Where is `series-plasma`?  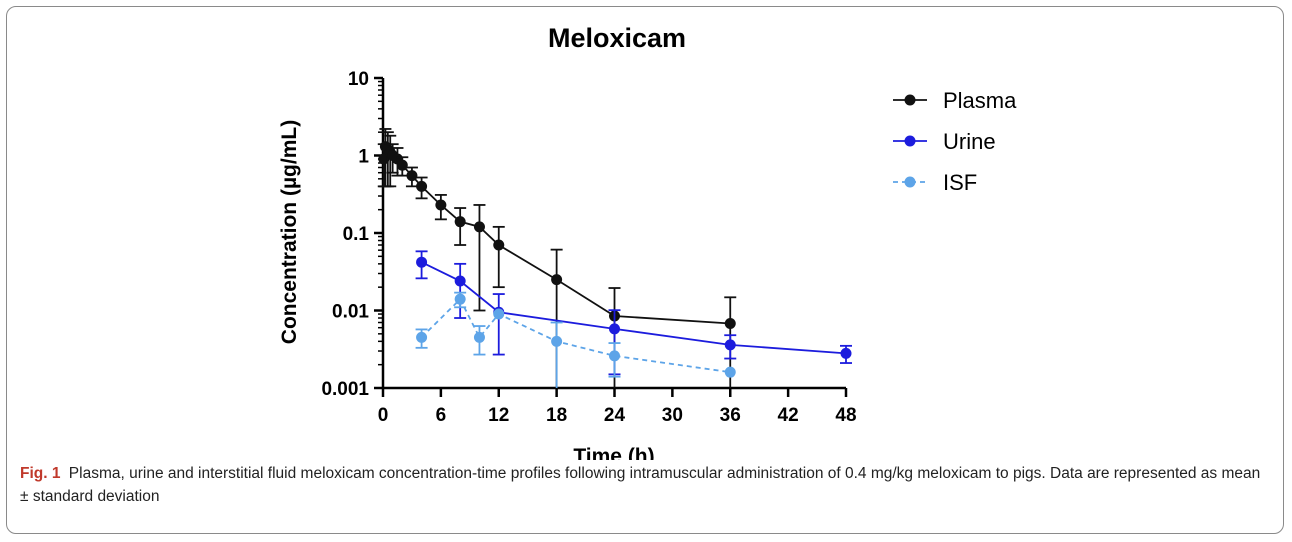
series-plasma is located at coordinates (557, 258).